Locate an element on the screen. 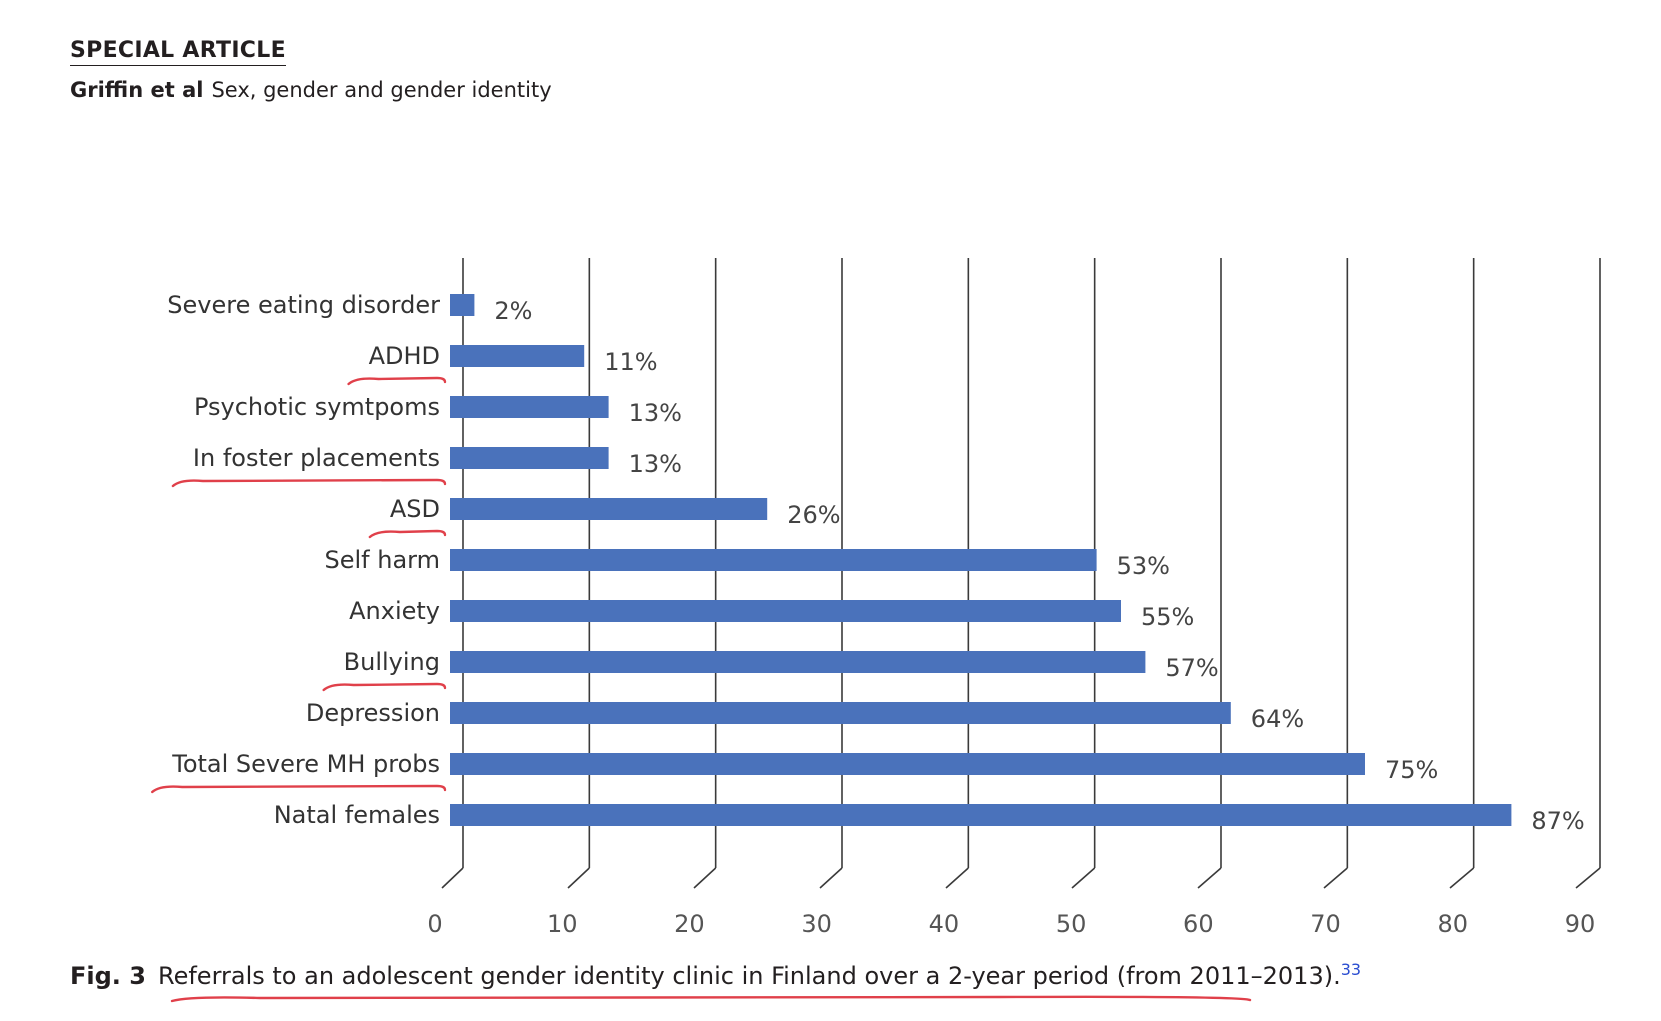 Image resolution: width=1661 pixels, height=1021 pixels. x-tick-label: 40 is located at coordinates (944, 924).